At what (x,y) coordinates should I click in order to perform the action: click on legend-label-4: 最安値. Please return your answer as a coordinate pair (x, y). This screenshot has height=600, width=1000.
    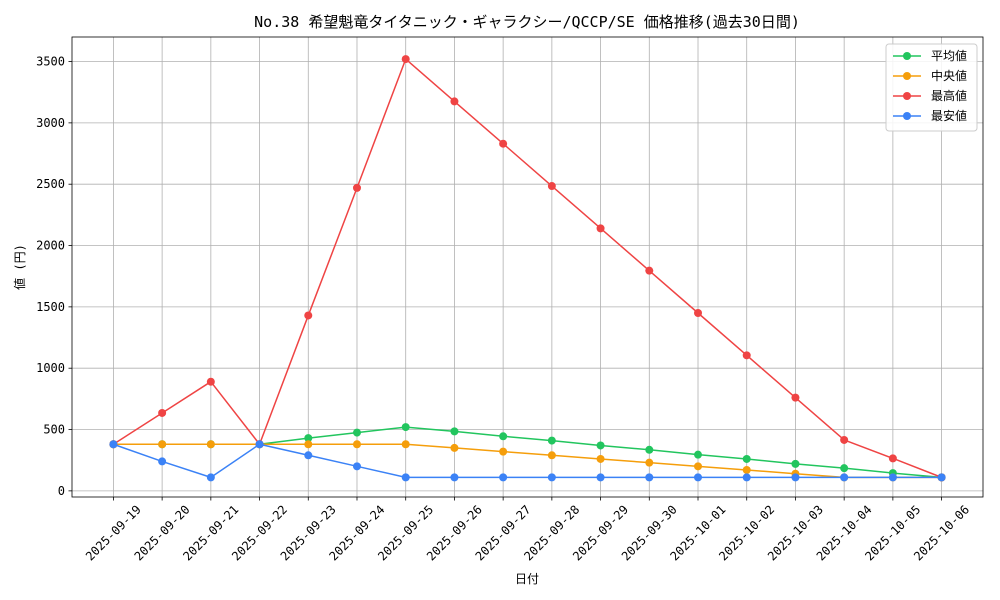
    Looking at the image, I should click on (949, 115).